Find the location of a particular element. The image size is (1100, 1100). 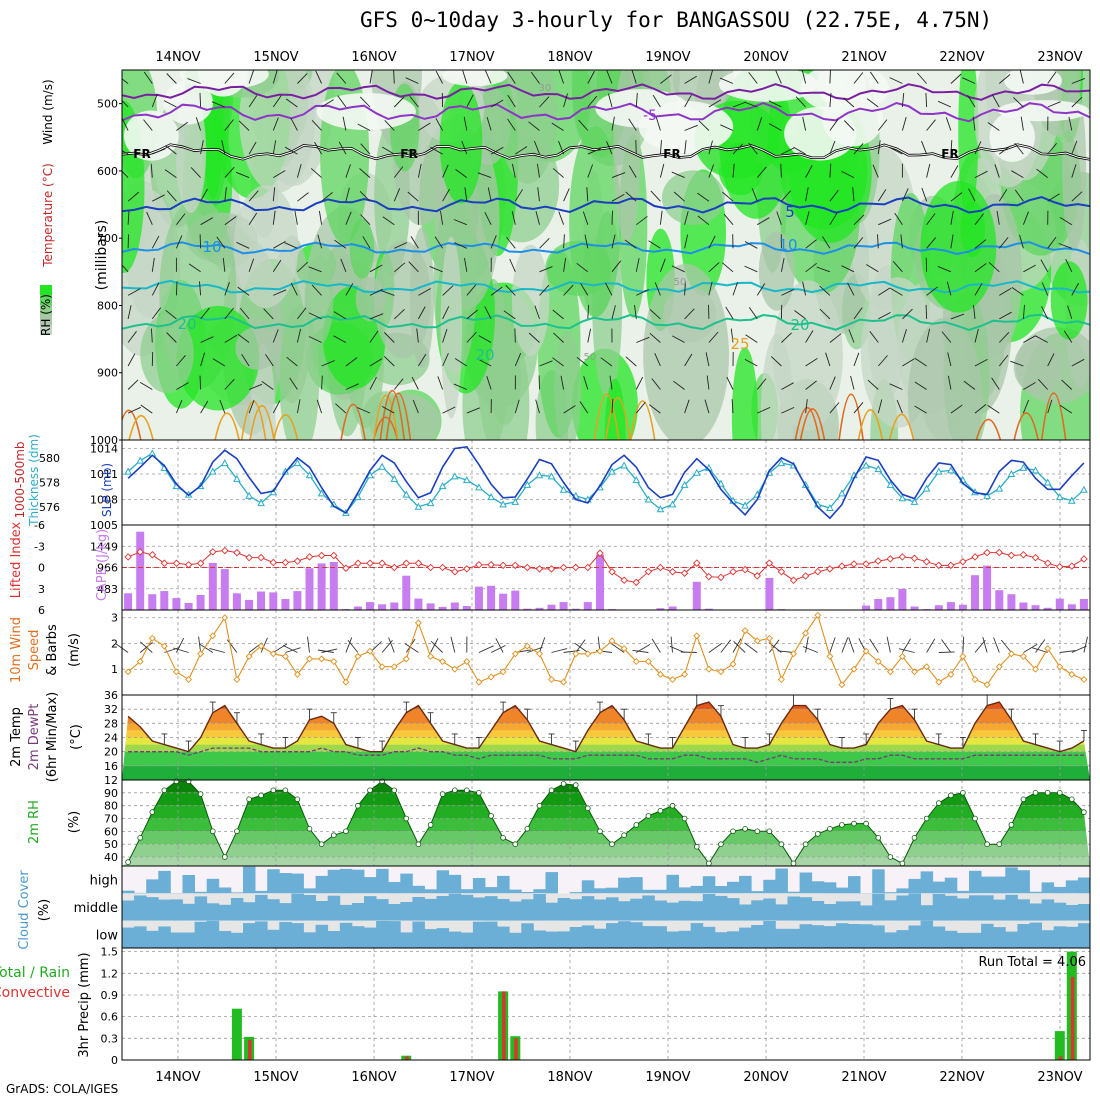

ylabel-li: Lifted Index is located at coordinates (16, 559).